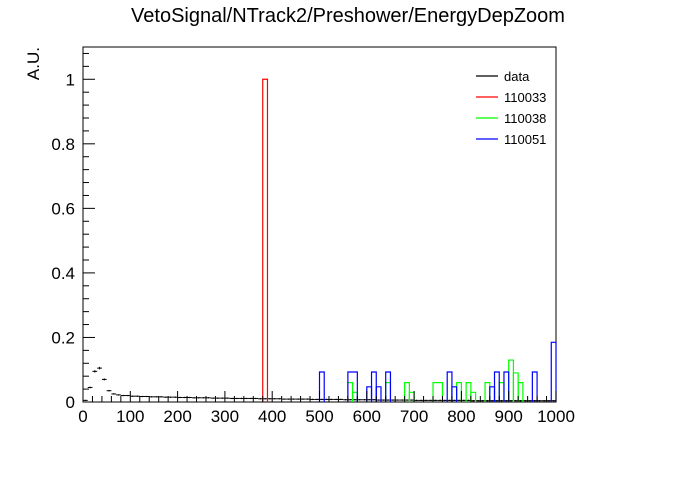 The height and width of the screenshot is (477, 696). What do you see at coordinates (33, 63) in the screenshot?
I see `y-axis-label: A.U.` at bounding box center [33, 63].